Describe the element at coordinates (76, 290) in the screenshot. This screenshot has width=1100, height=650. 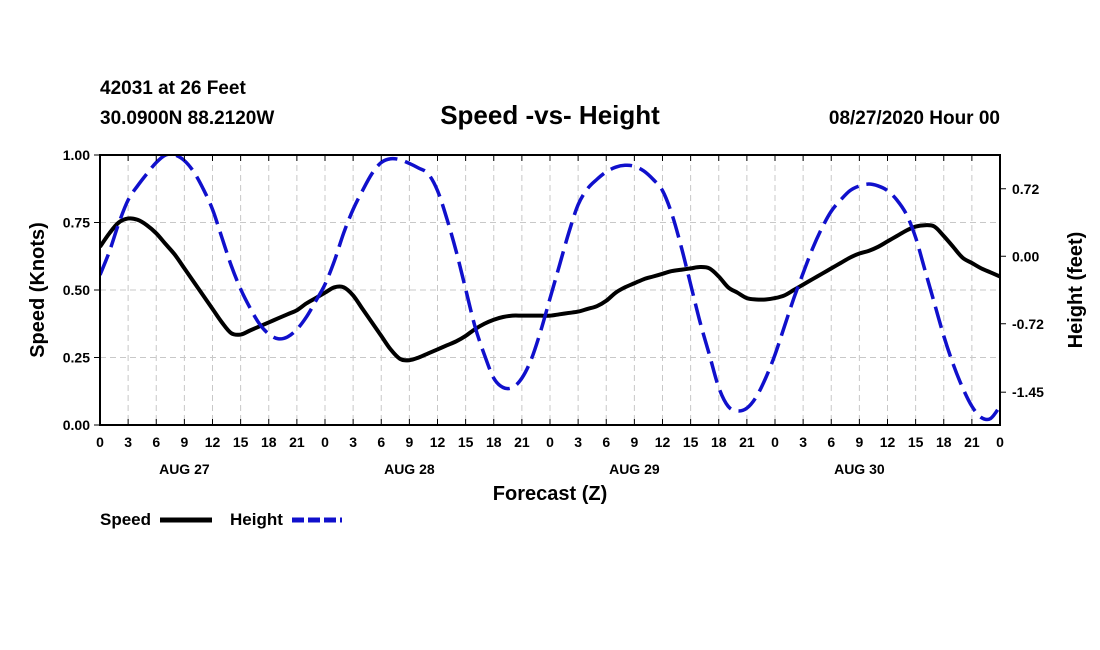
I see `y-tick-label: 0.50` at that location.